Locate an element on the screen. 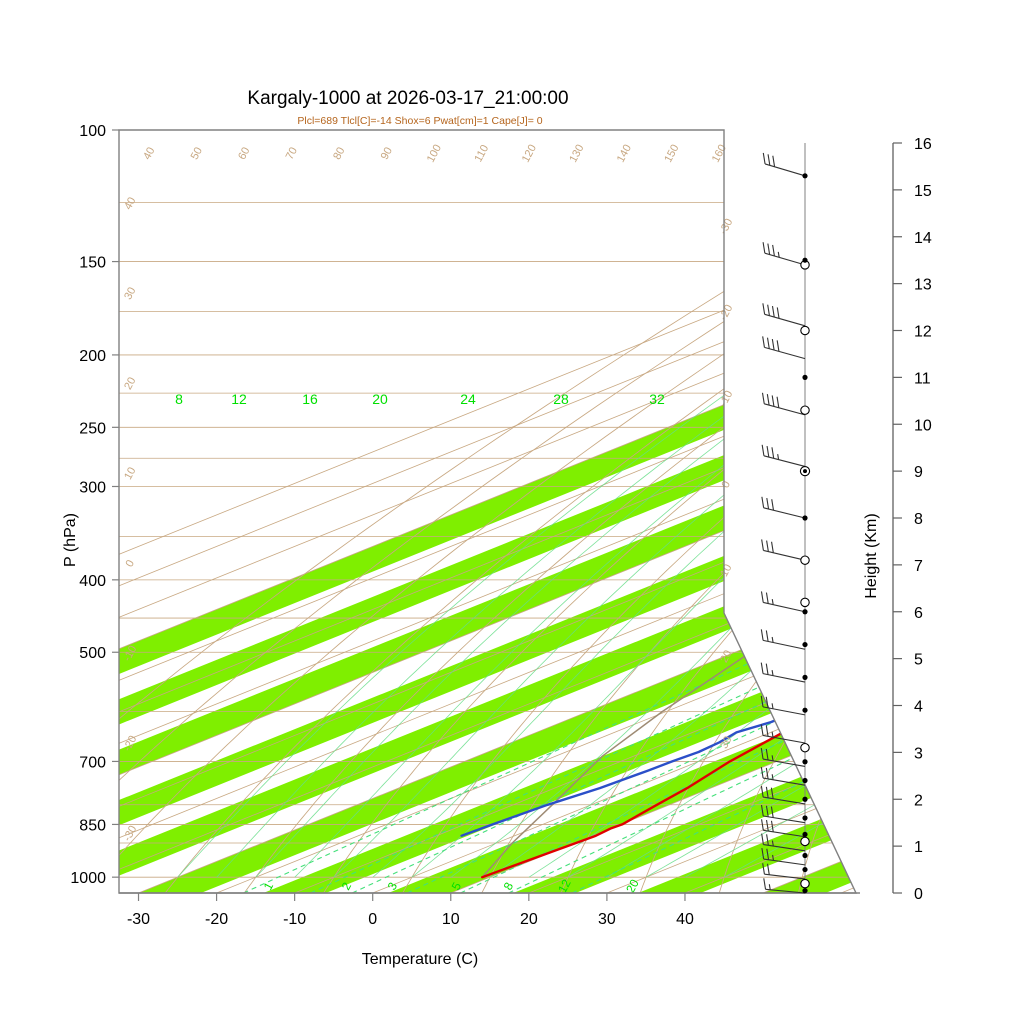 The width and height of the screenshot is (1024, 1024). height-tick-label: 13 is located at coordinates (923, 285).